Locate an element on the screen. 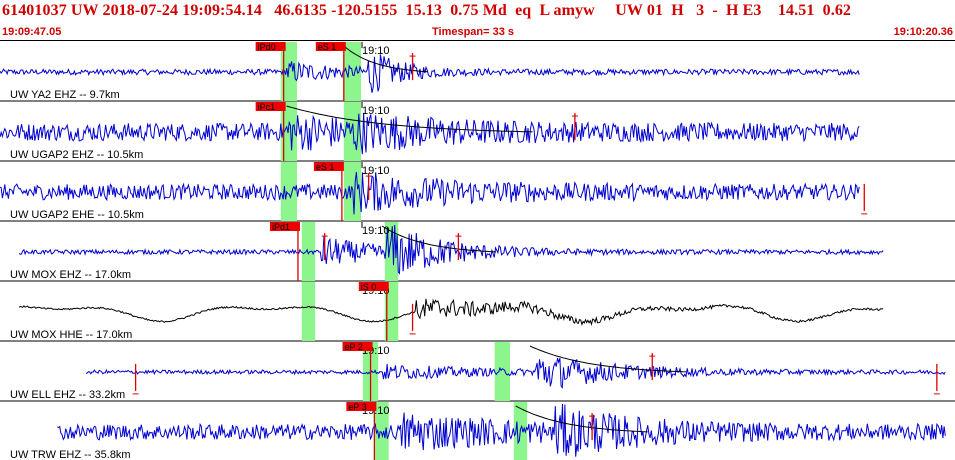  phase-pick-label: eP 2 is located at coordinates (354, 347).